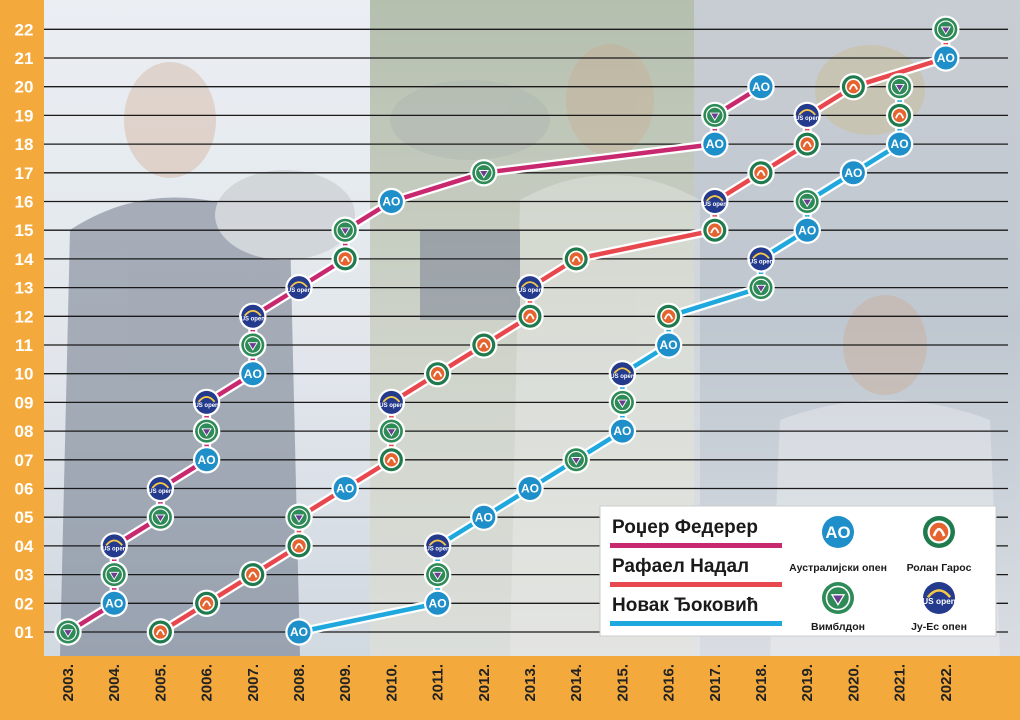 The height and width of the screenshot is (720, 1020). Describe the element at coordinates (24, 345) in the screenshot. I see `y-tick-label: 11` at that location.